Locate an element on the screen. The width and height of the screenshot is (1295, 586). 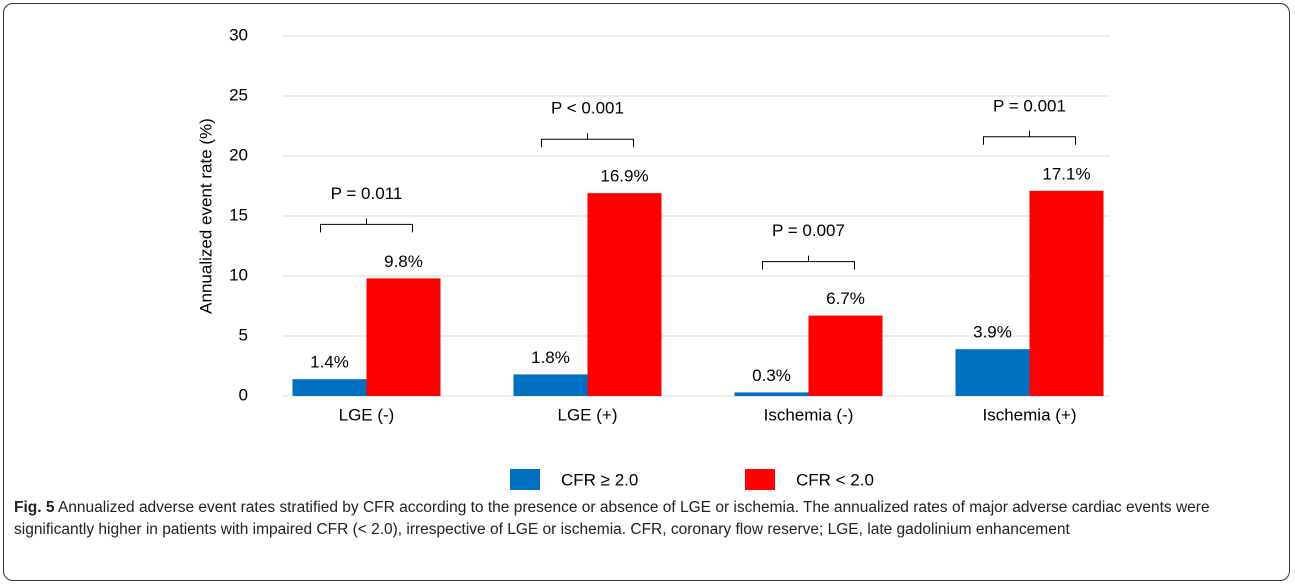
x-tick-label: LGE (-) is located at coordinates (367, 414).